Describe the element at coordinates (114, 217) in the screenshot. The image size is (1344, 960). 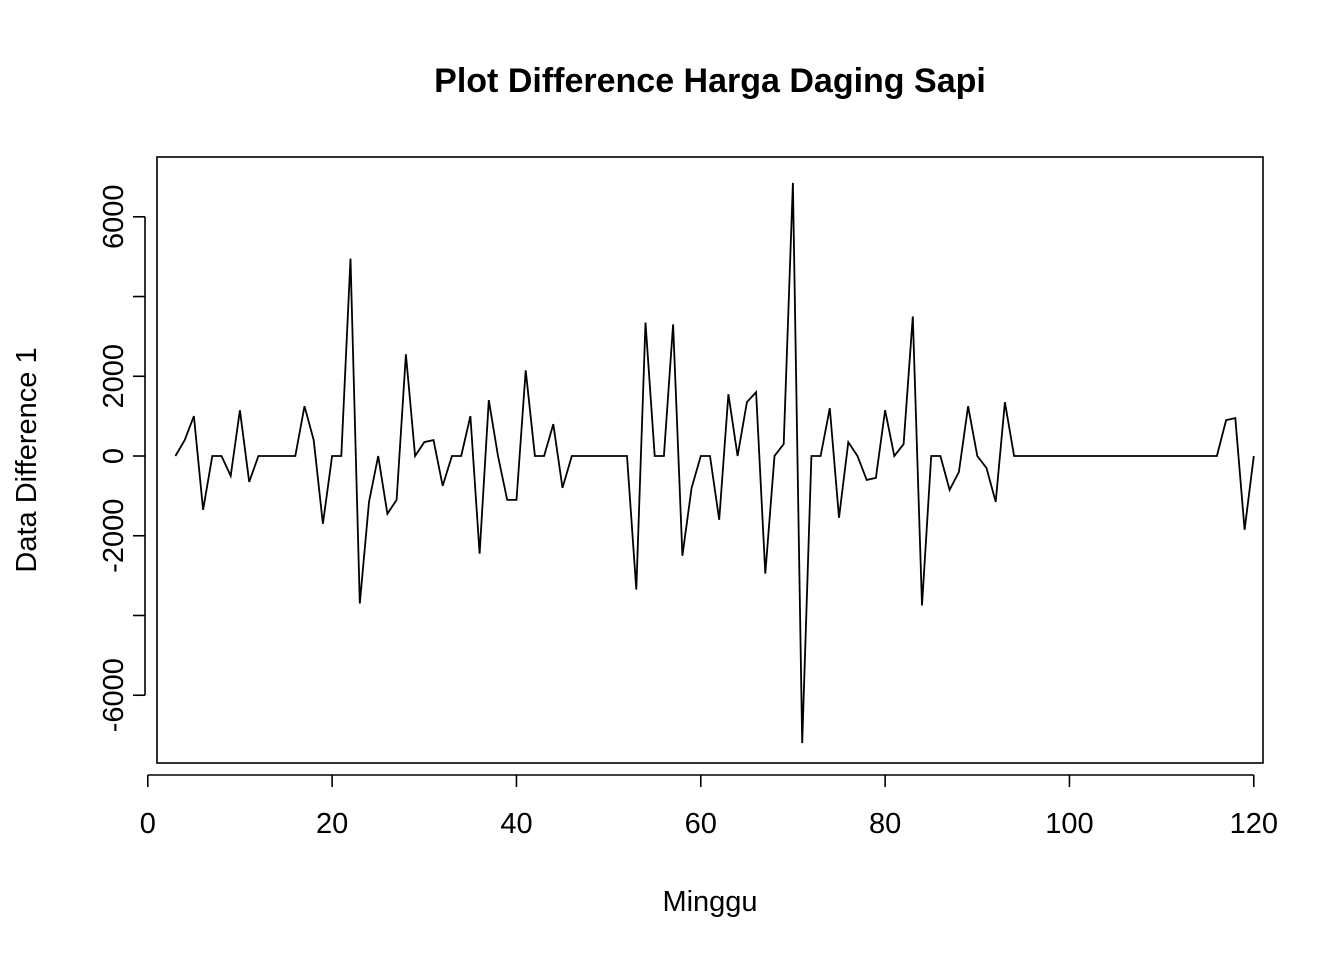
I see `y-tick-label: 6000` at that location.